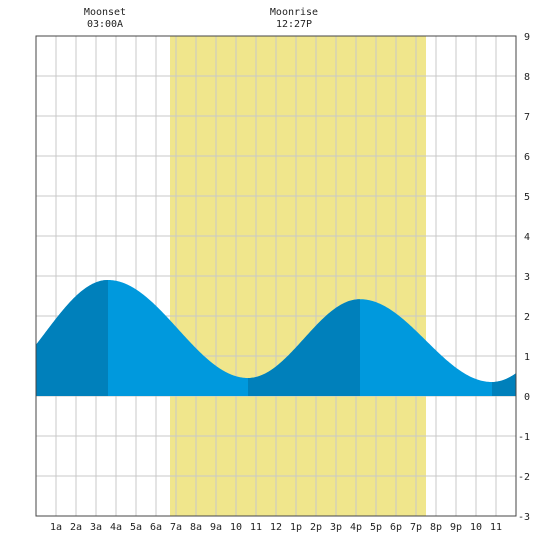 The height and width of the screenshot is (550, 550). I want to click on y-tick-label: 6, so click(527, 157).